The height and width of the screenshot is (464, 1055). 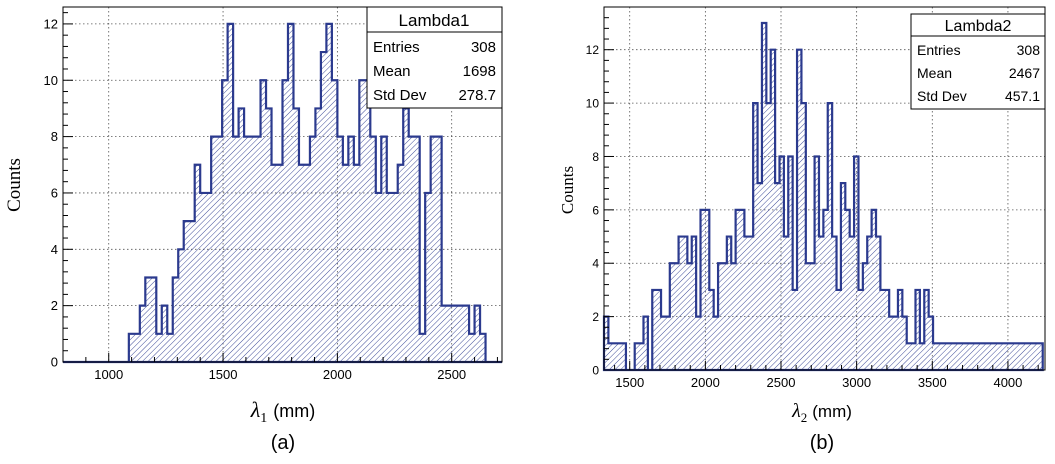 What do you see at coordinates (54, 136) in the screenshot?
I see `chart-a-y-tick-label: 8` at bounding box center [54, 136].